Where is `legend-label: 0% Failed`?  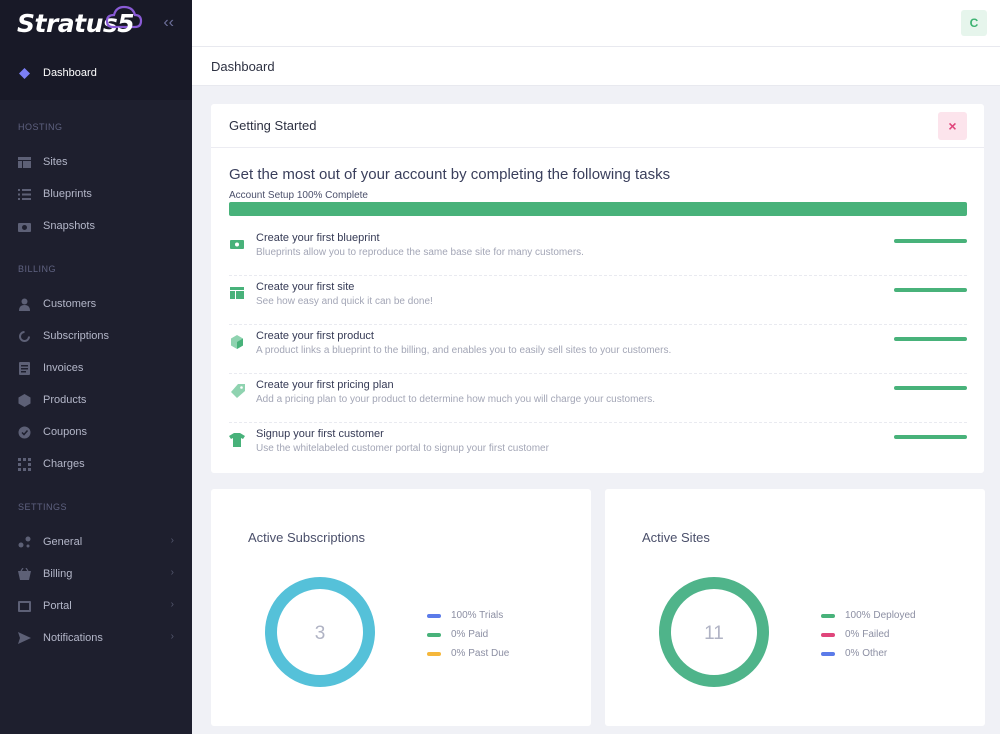
legend-label: 0% Failed is located at coordinates (867, 634).